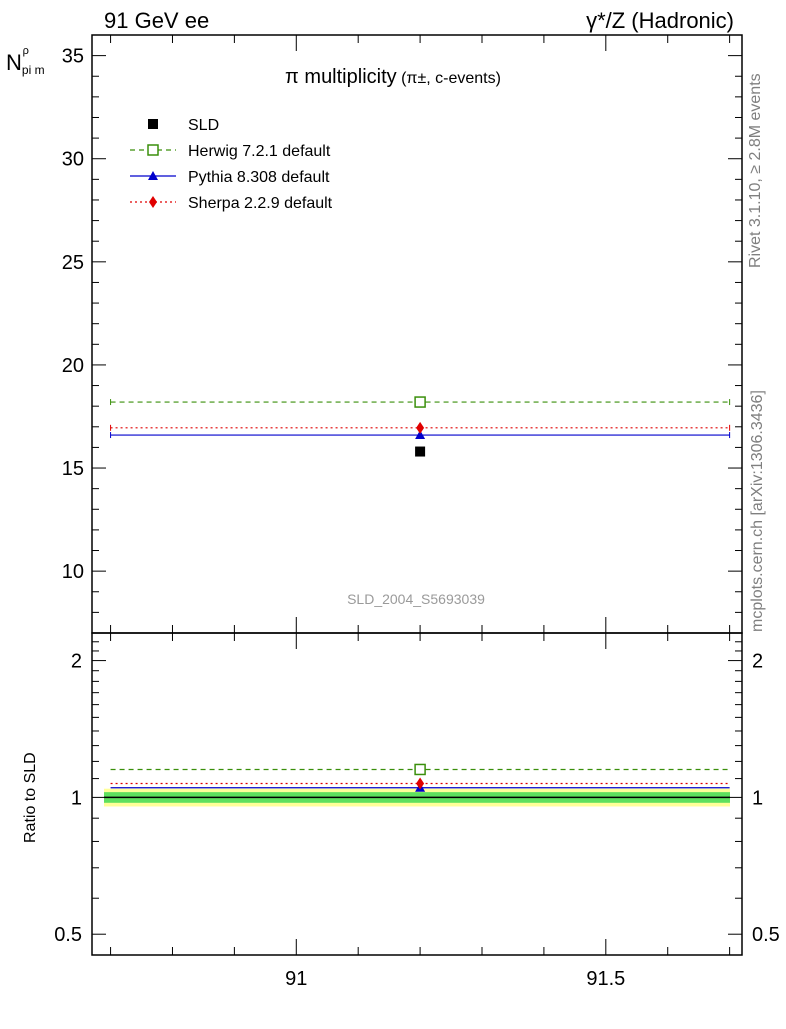 This screenshot has height=1029, width=786. What do you see at coordinates (25, 51) in the screenshot?
I see `y-axis-label-superscript: ρ` at bounding box center [25, 51].